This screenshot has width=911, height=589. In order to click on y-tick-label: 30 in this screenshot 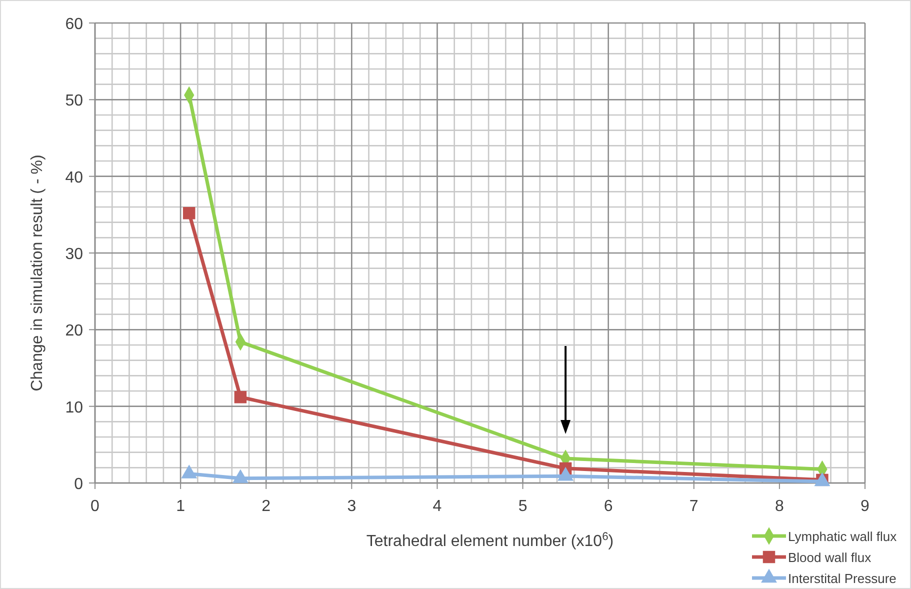, I will do `click(74, 254)`.